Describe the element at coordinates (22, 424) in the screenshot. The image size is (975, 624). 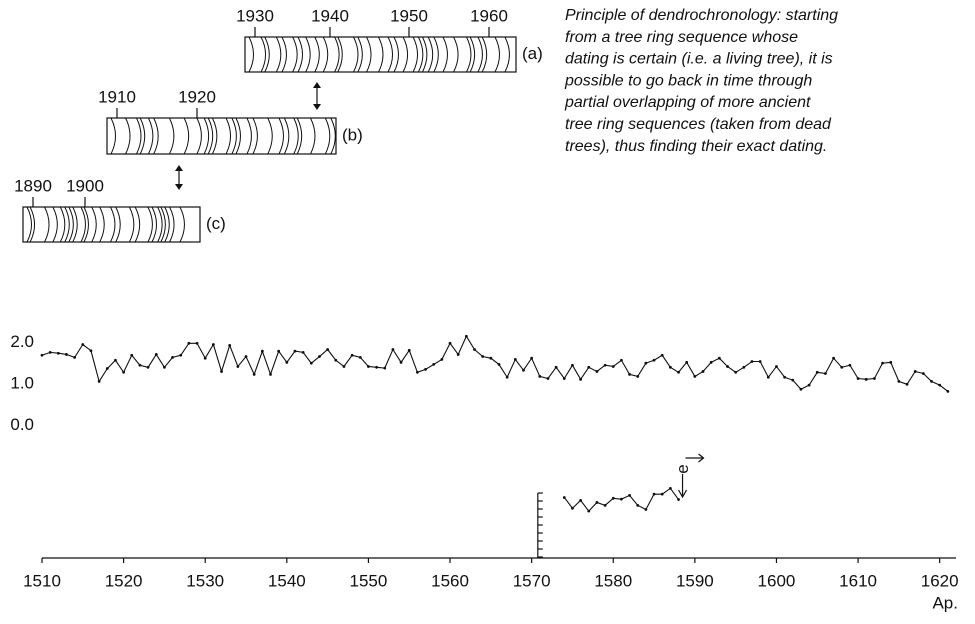
I see `y-tick-label: 0.0` at that location.